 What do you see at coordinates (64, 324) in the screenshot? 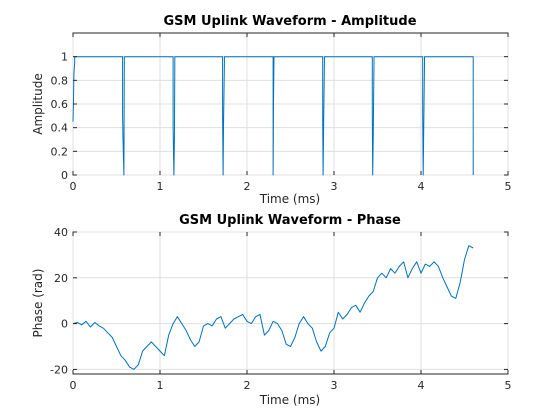
I see `phase-y-tick-label: 0` at bounding box center [64, 324].